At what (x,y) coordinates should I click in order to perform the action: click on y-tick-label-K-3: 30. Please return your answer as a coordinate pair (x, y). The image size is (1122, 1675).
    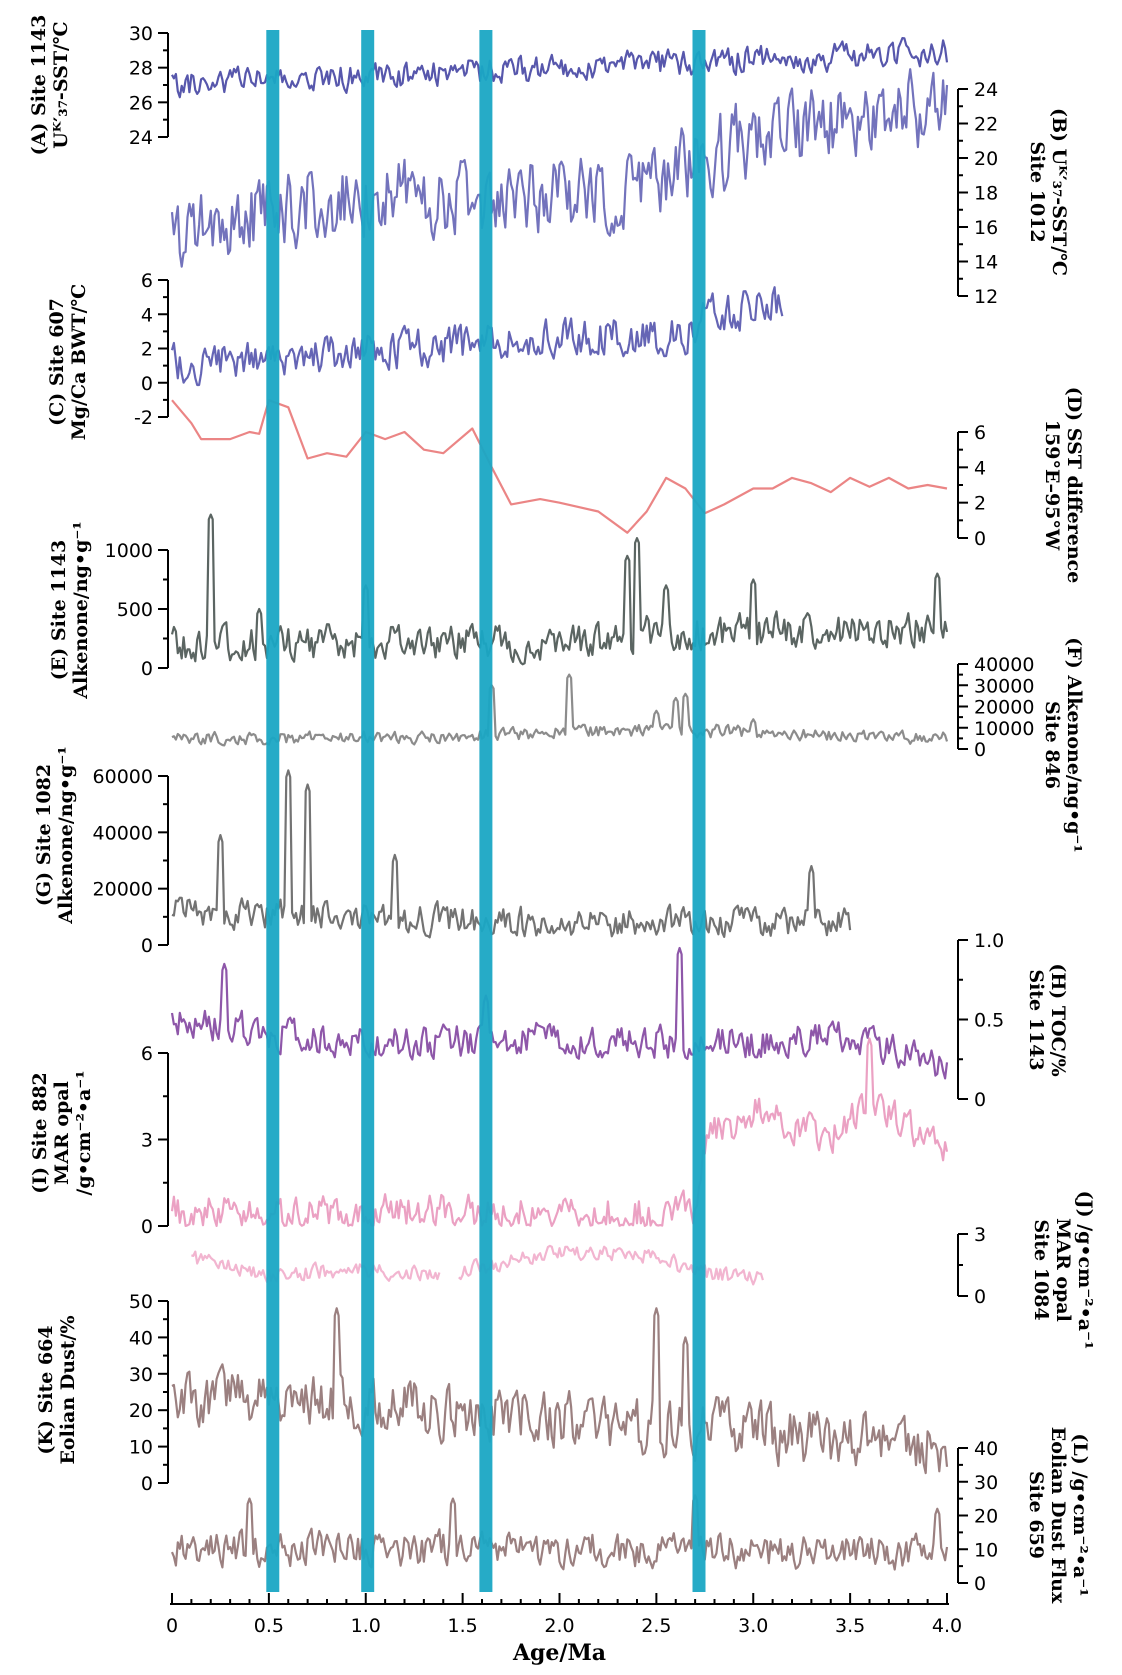
    Looking at the image, I should click on (141, 1375).